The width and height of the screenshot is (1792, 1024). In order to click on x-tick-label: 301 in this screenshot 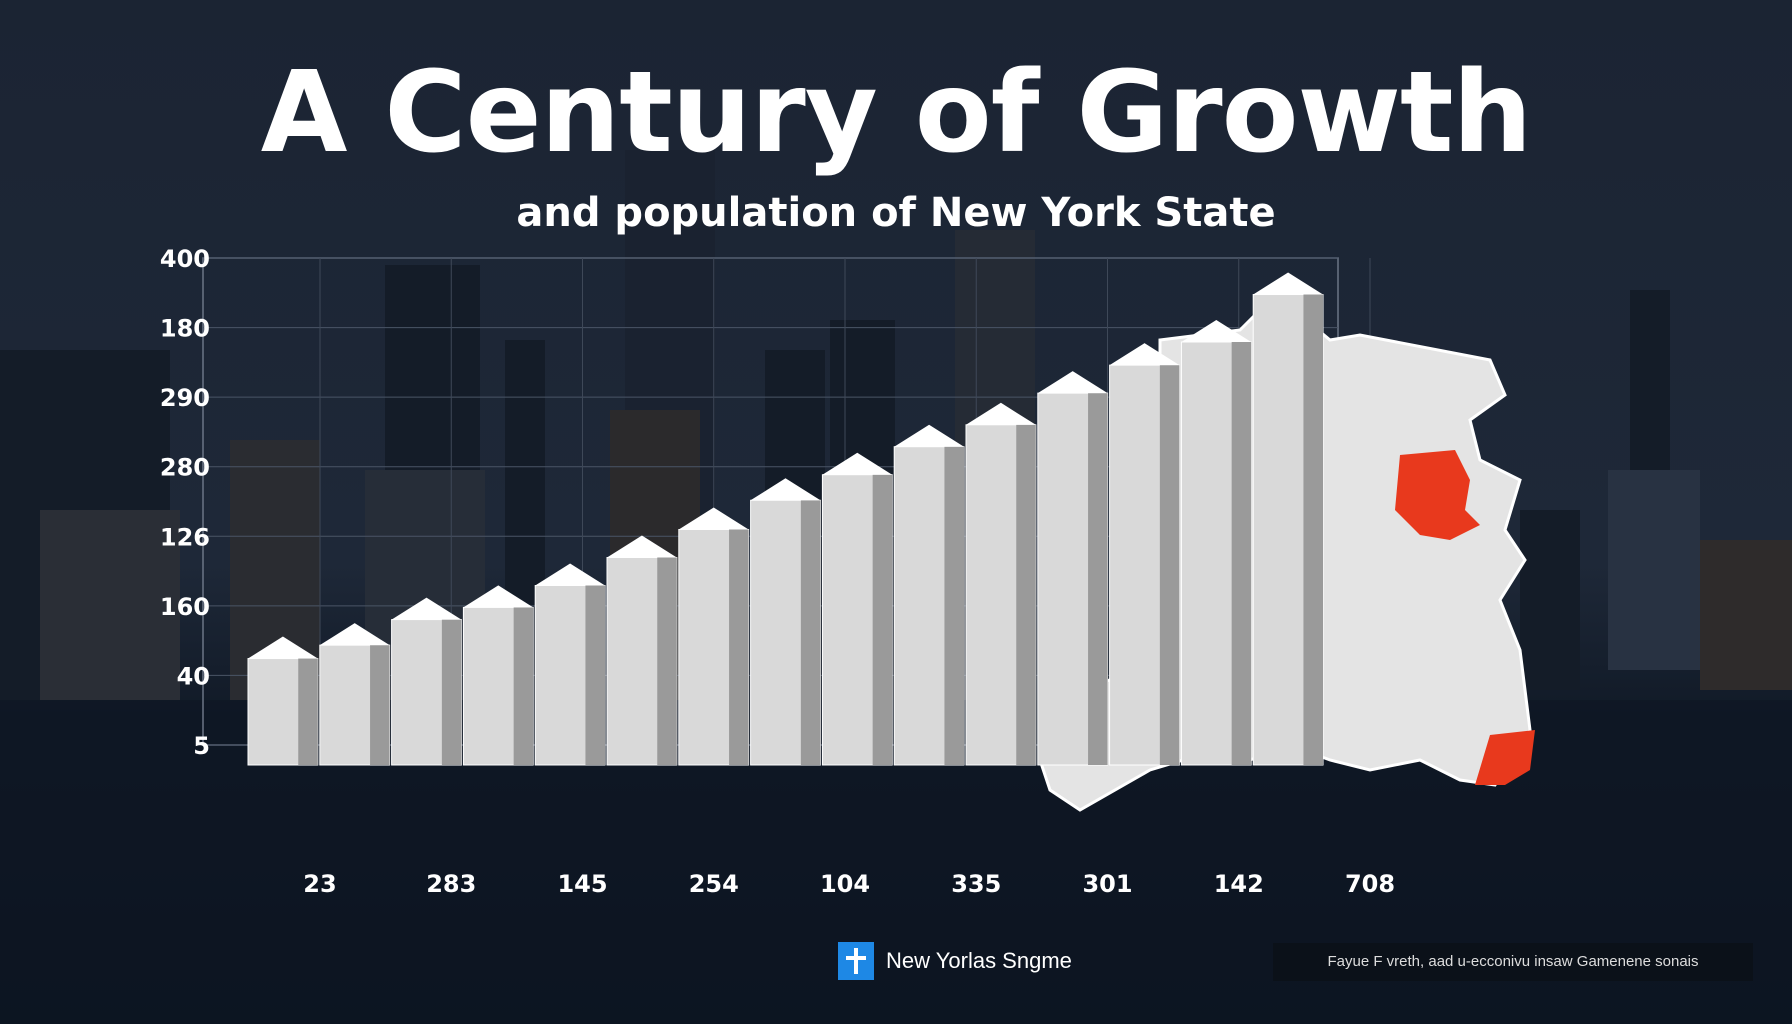, I will do `click(1107, 884)`.